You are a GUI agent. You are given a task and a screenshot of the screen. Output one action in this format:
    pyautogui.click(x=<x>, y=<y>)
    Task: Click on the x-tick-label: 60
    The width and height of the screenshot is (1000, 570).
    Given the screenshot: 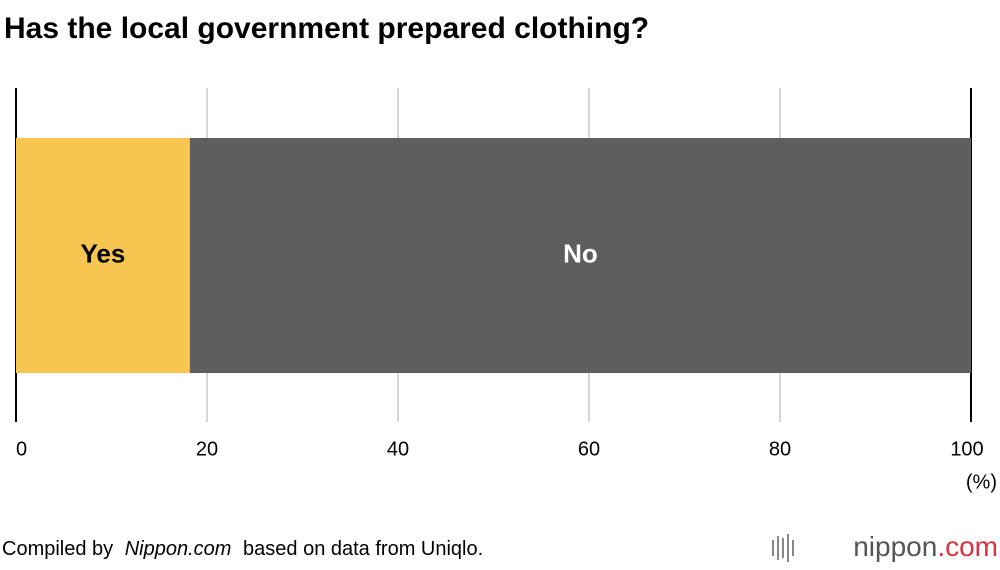 What is the action you would take?
    pyautogui.click(x=589, y=449)
    